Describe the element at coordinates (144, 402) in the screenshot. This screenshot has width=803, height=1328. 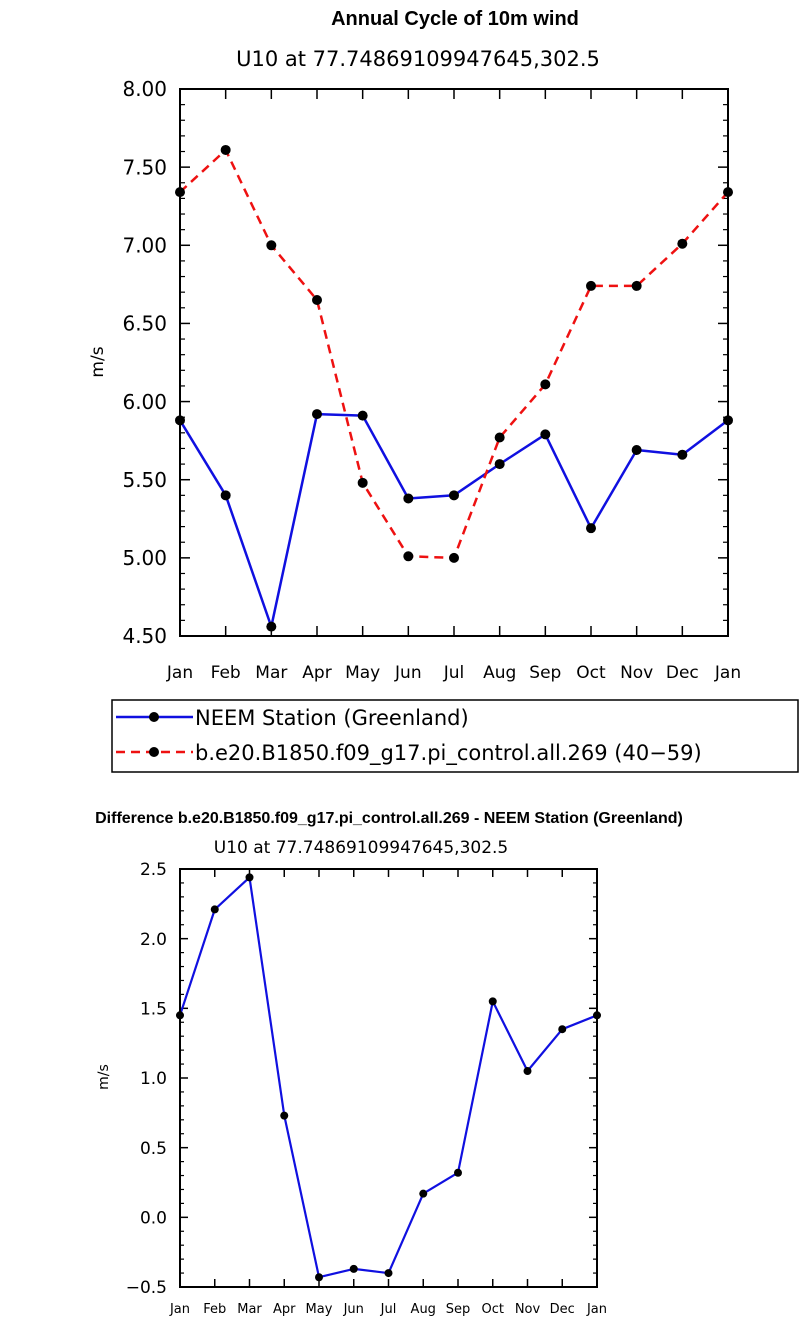
I see `y-tick-label: 6.00` at that location.